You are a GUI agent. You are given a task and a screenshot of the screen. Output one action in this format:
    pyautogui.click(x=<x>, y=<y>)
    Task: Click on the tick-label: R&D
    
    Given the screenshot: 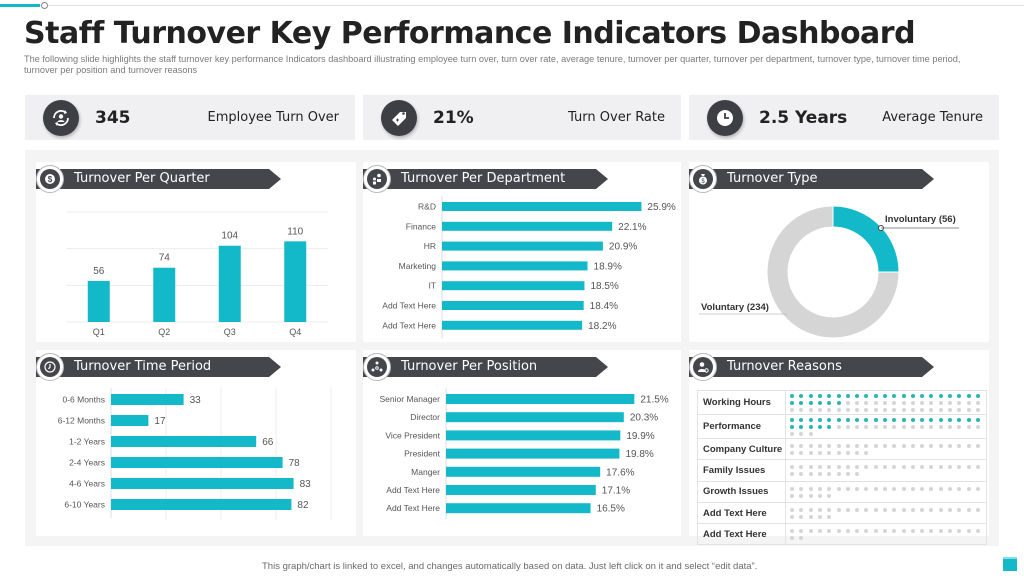 What is the action you would take?
    pyautogui.click(x=427, y=207)
    